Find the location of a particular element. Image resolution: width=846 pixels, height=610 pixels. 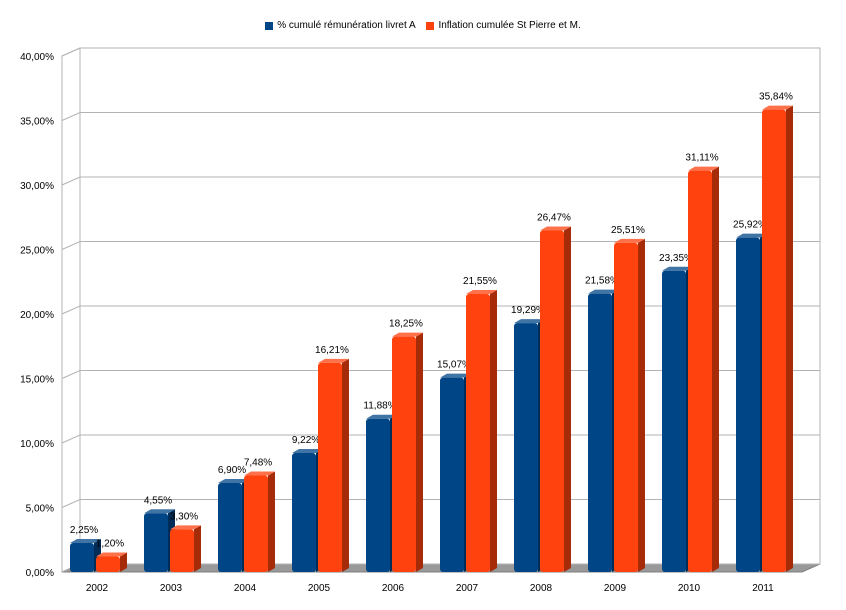

legend-label-inflation: Inflation cumulée St Pierre et M. is located at coordinates (509, 25).